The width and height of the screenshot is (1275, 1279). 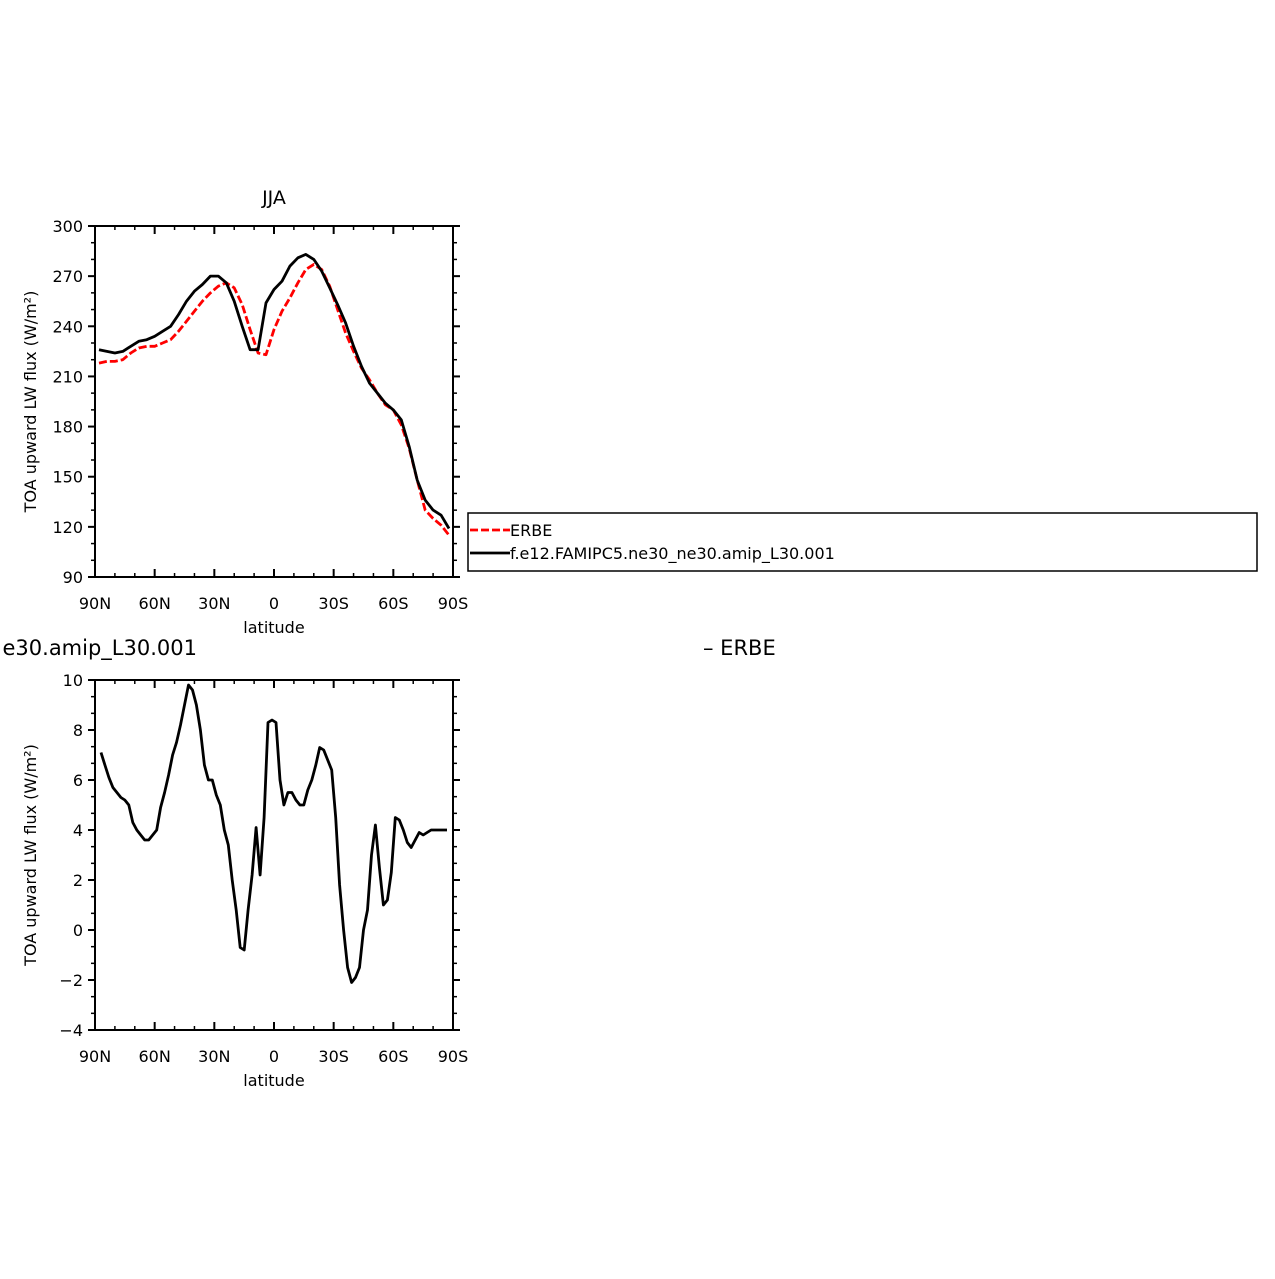 What do you see at coordinates (333, 1056) in the screenshot?
I see `bottom-xtick-label: 30S` at bounding box center [333, 1056].